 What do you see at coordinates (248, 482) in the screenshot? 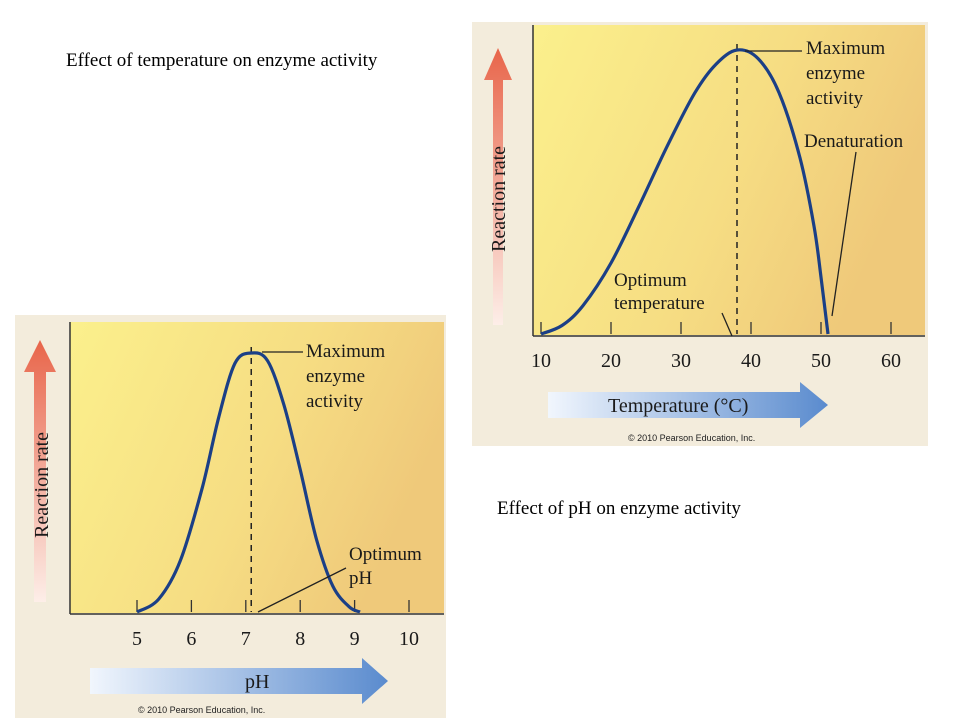
I see `ph-curve` at bounding box center [248, 482].